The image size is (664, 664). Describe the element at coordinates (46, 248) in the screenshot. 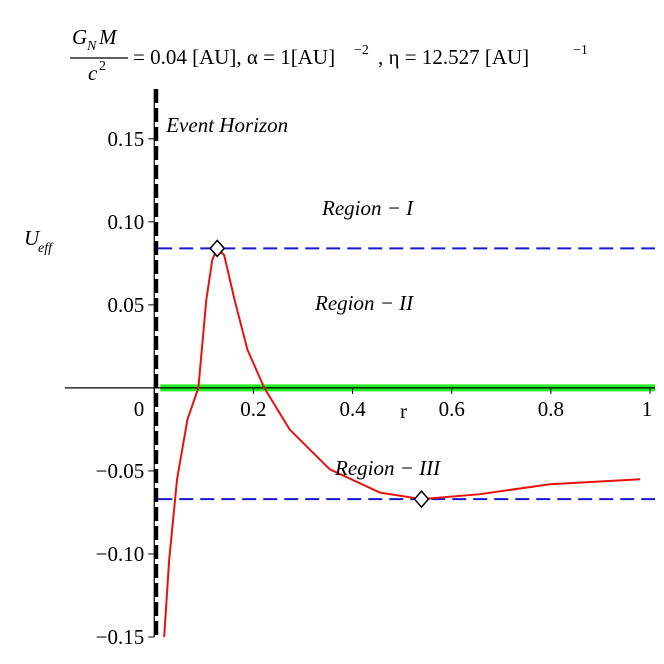

I see `y-label-sub: eff` at that location.